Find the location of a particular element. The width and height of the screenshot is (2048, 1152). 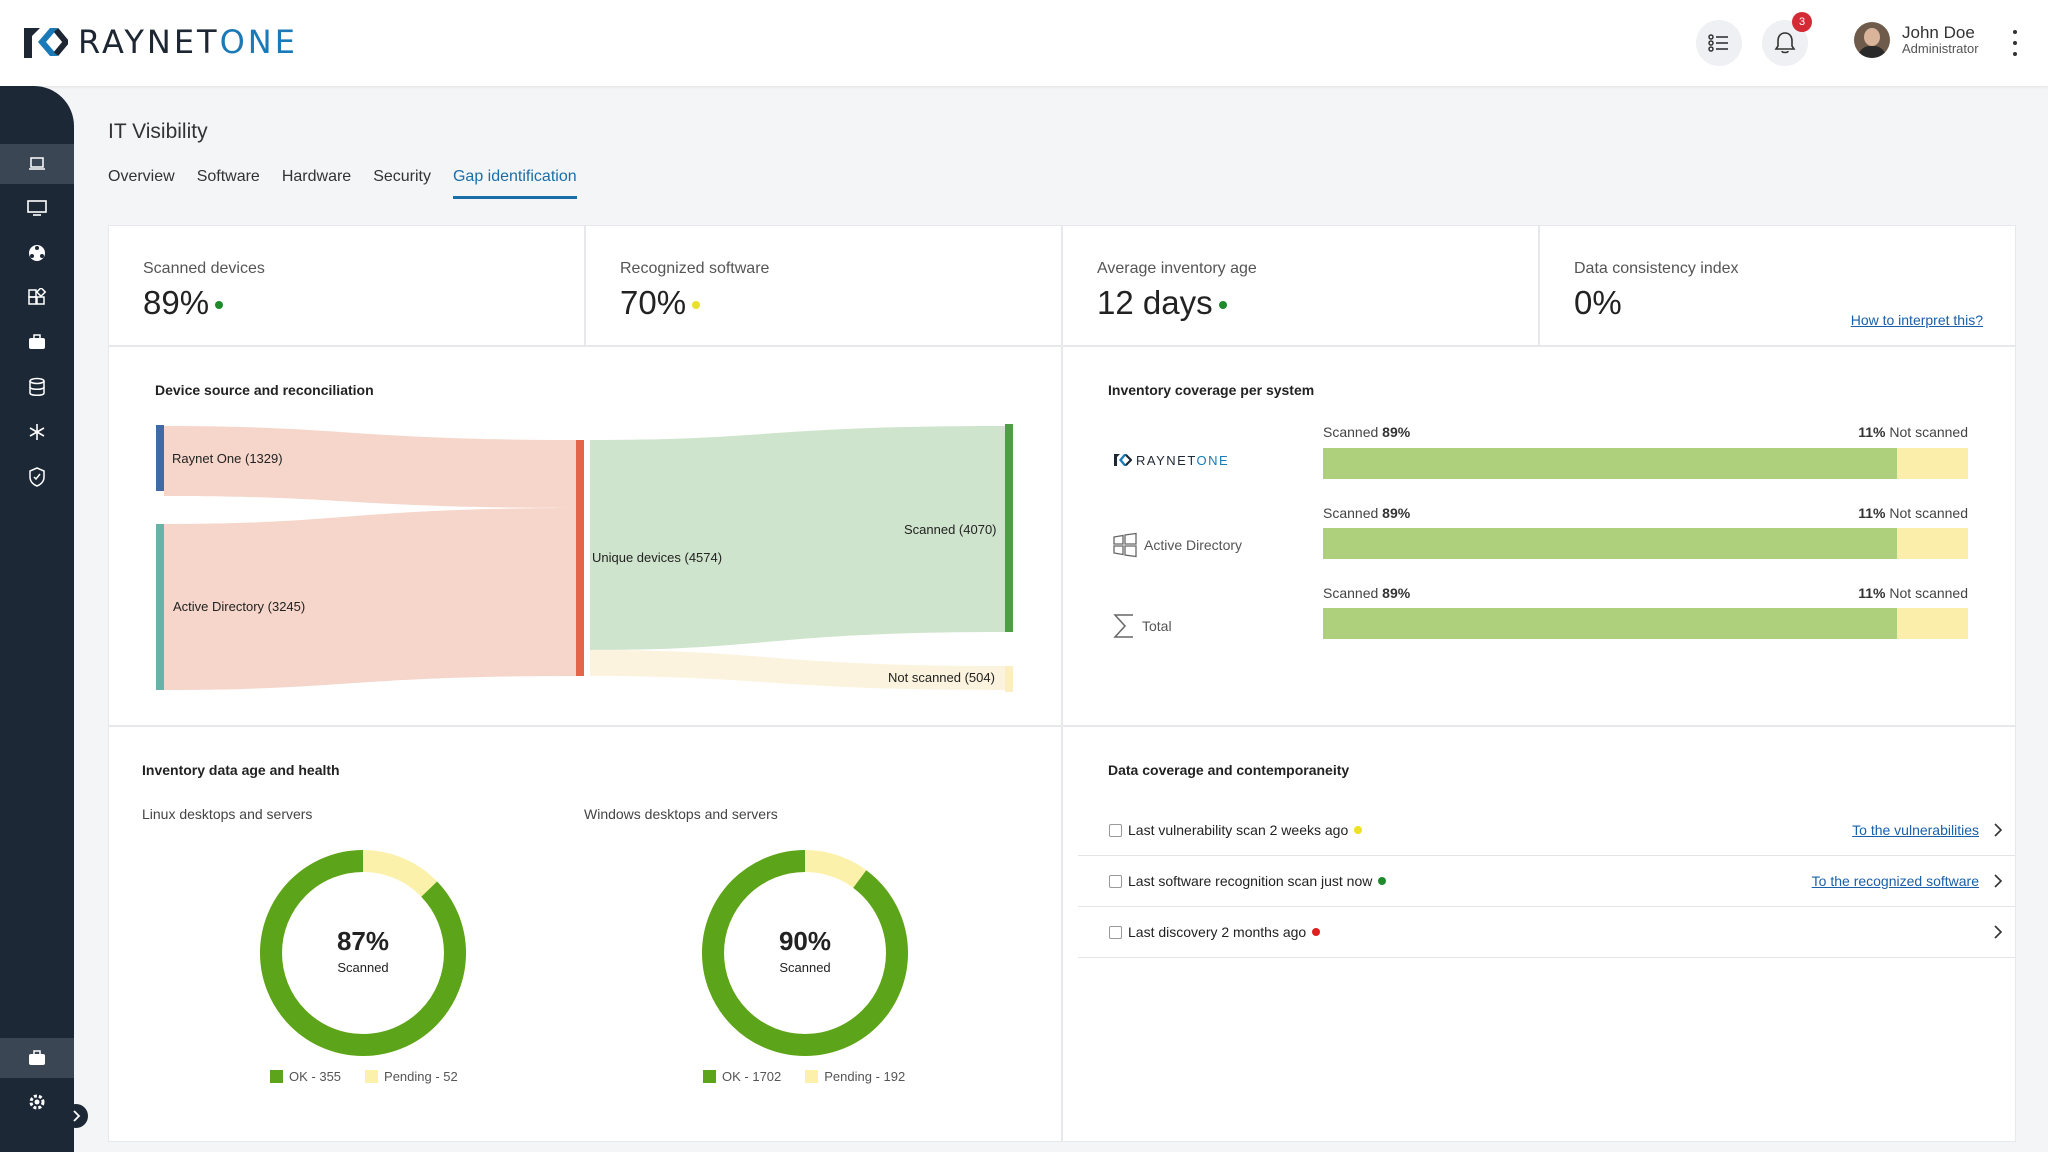

node-active-directory is located at coordinates (160, 607).